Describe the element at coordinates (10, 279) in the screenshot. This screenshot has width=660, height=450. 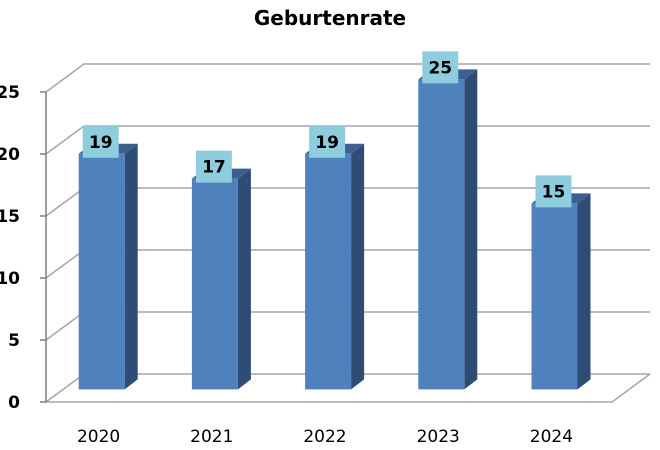
I see `y-tick-label: 10` at that location.